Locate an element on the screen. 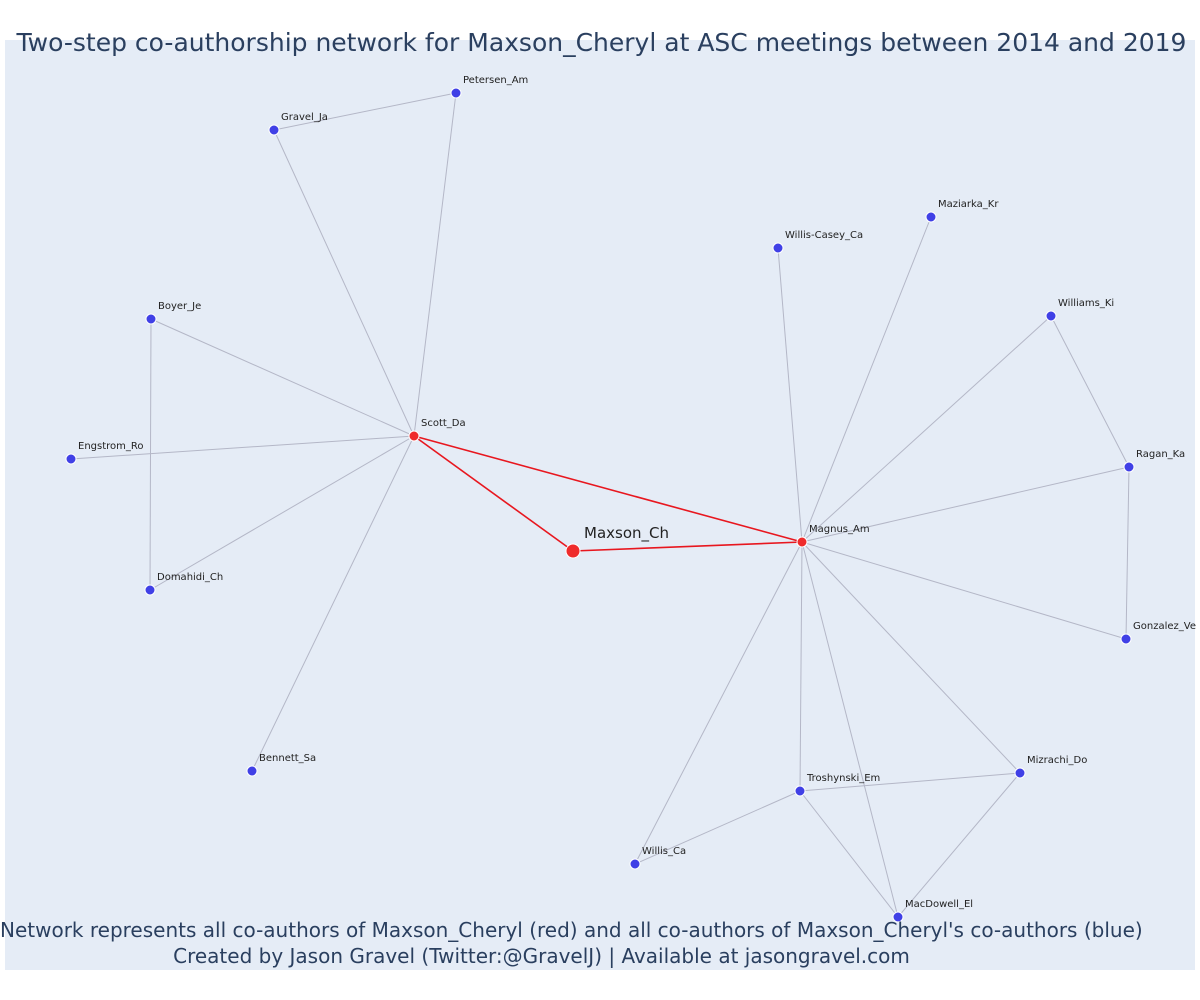 Image resolution: width=1200 pixels, height=1000 pixels. edge-Scott_Da-Bennett_Sa is located at coordinates (333, 603).